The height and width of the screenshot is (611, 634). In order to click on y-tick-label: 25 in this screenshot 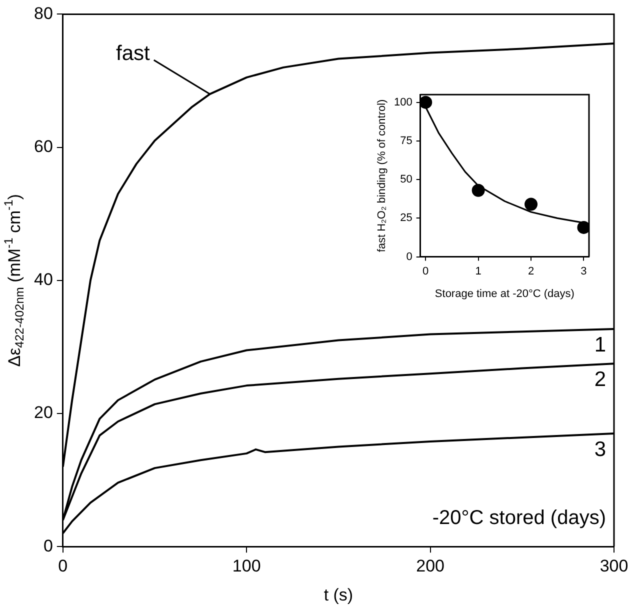, I will do `click(406, 218)`.